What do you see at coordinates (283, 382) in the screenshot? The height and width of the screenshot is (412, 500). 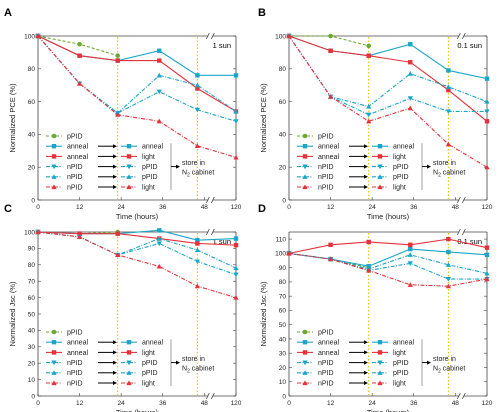 I see `y-tick-label: 10` at bounding box center [283, 382].